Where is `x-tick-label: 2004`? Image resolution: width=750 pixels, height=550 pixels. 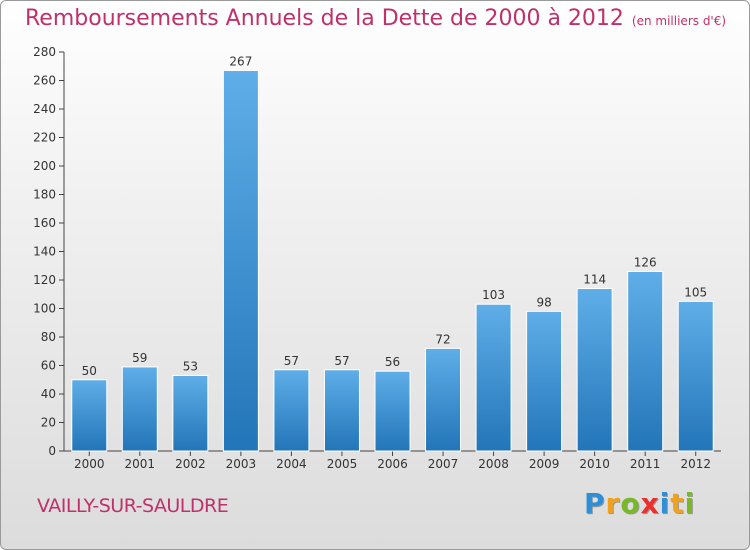 x-tick-label: 2004 is located at coordinates (291, 464).